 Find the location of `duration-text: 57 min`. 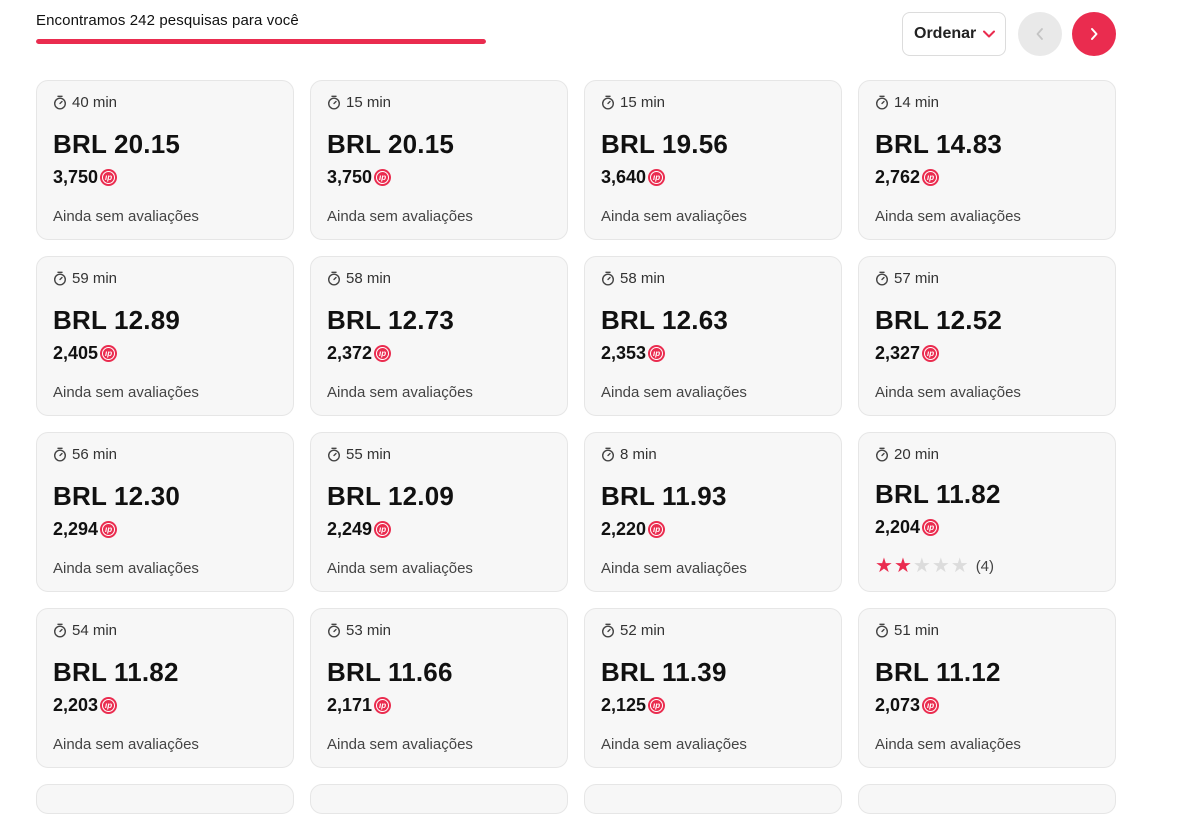

duration-text: 57 min is located at coordinates (917, 278).